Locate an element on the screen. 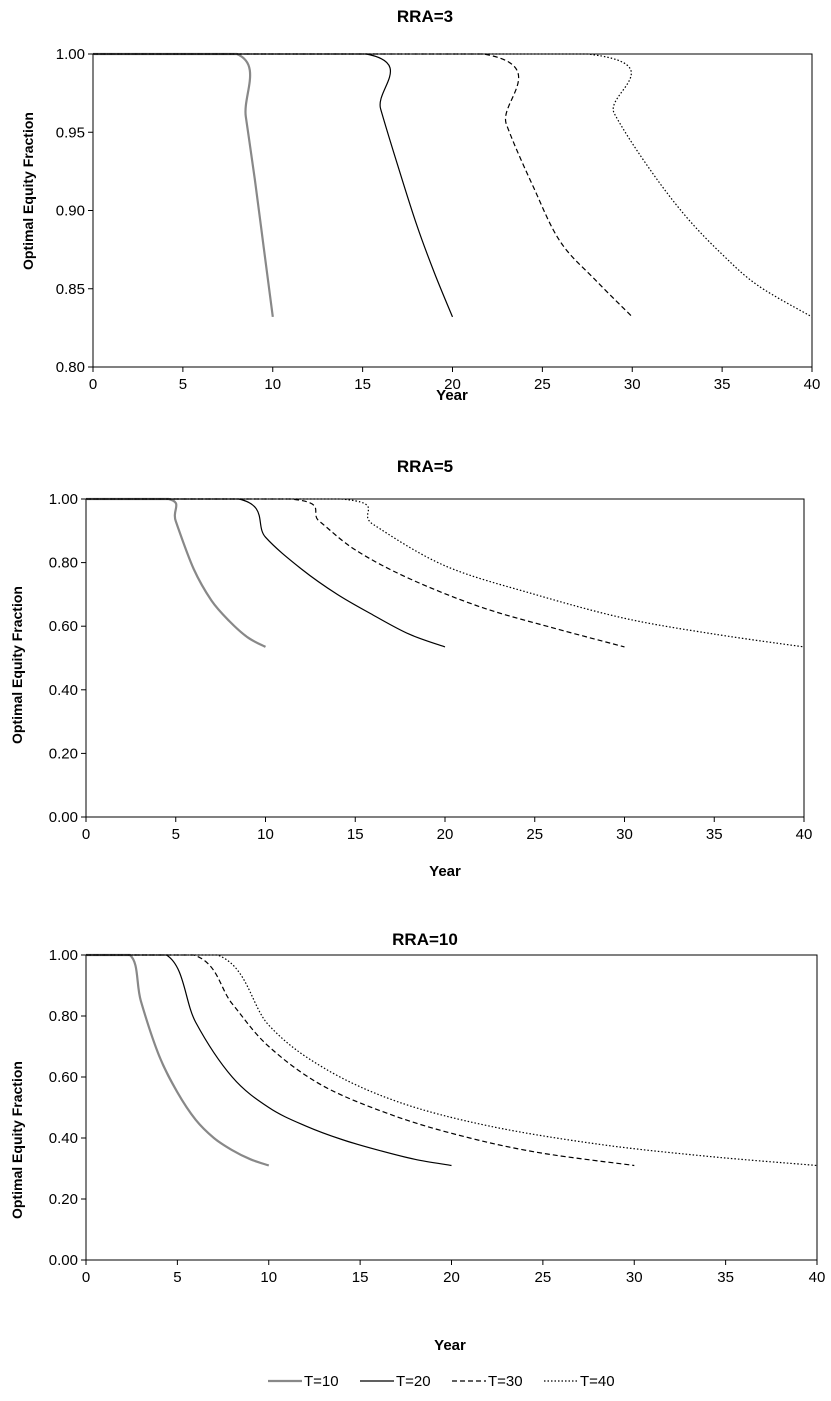 The height and width of the screenshot is (1401, 831). legend-label: T=10 is located at coordinates (321, 1381).